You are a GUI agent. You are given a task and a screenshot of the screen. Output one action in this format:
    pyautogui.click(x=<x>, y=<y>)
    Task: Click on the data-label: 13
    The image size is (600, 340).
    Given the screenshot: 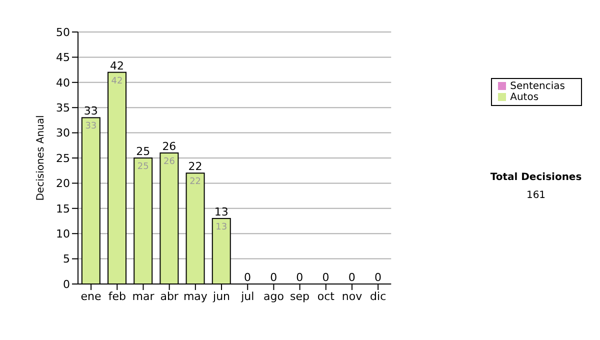 What is the action you would take?
    pyautogui.click(x=222, y=227)
    